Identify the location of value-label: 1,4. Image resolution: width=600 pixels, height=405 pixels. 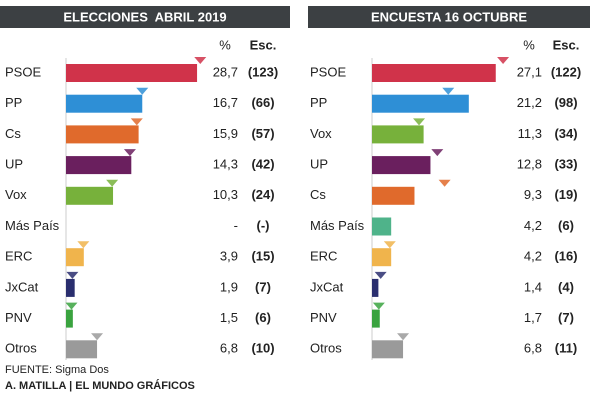
(533, 286).